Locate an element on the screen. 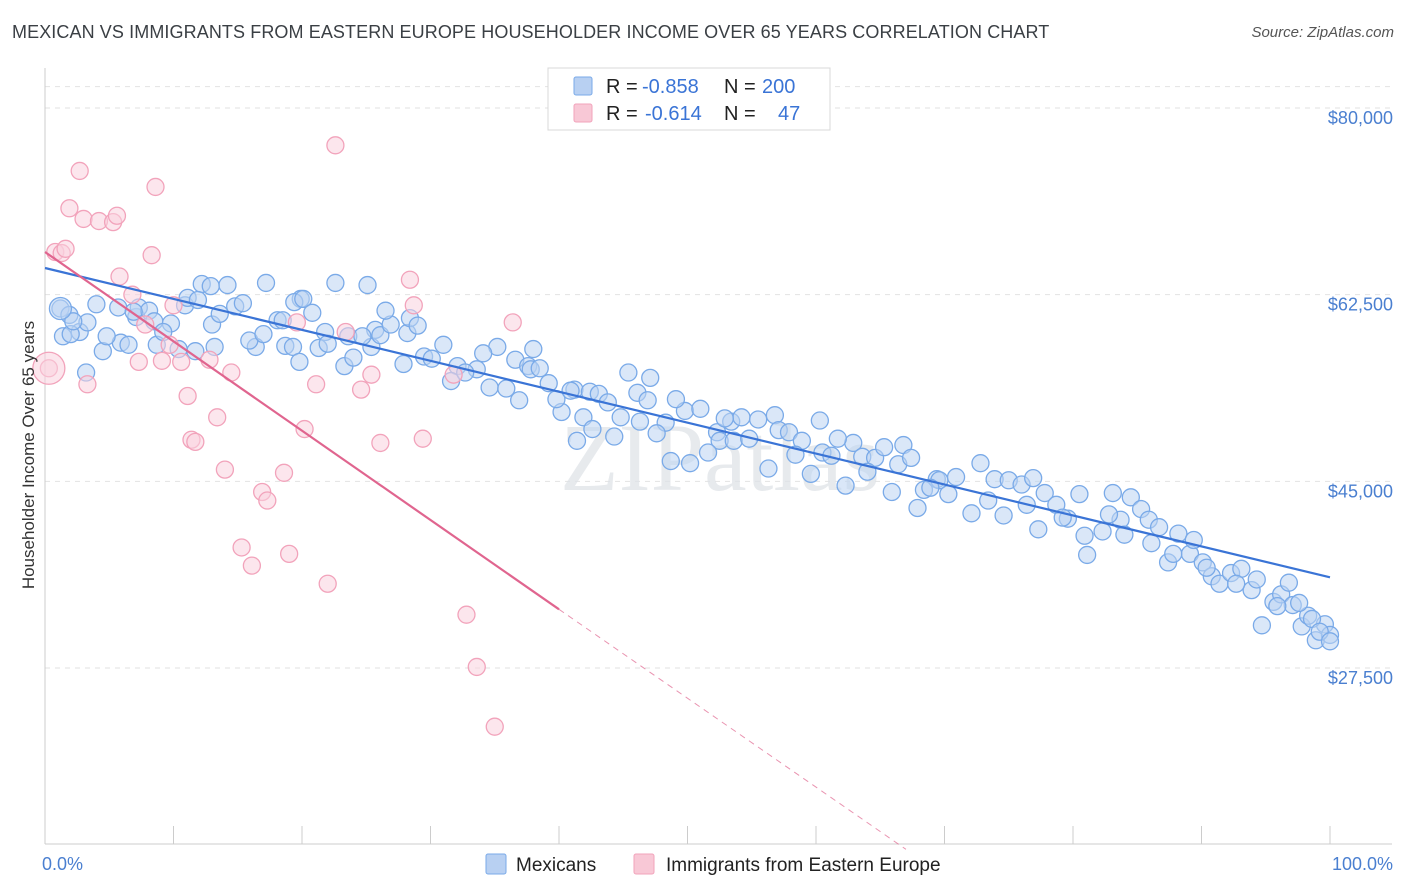  bottom-legend: Mexicans Immigrants from Eastern Europe is located at coordinates (713, 864).